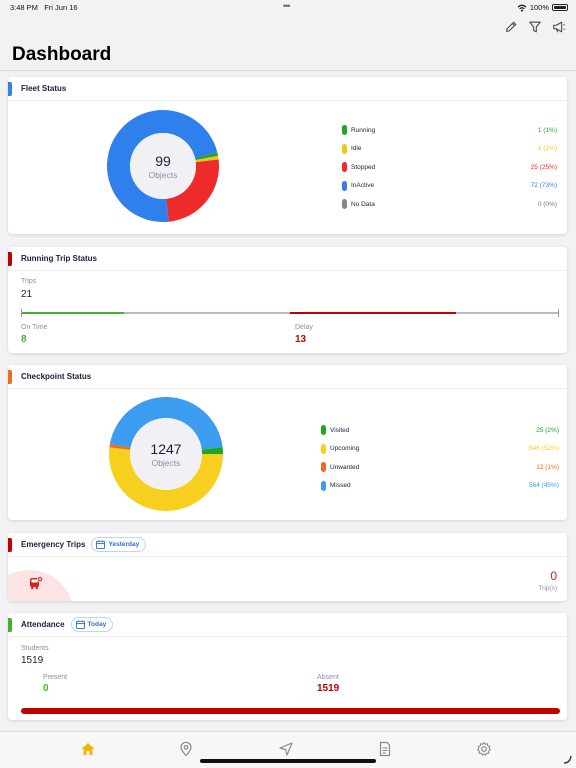 The height and width of the screenshot is (768, 576). What do you see at coordinates (287, 377) in the screenshot?
I see `checkpoint-status-header: Checkpoint Status` at bounding box center [287, 377].